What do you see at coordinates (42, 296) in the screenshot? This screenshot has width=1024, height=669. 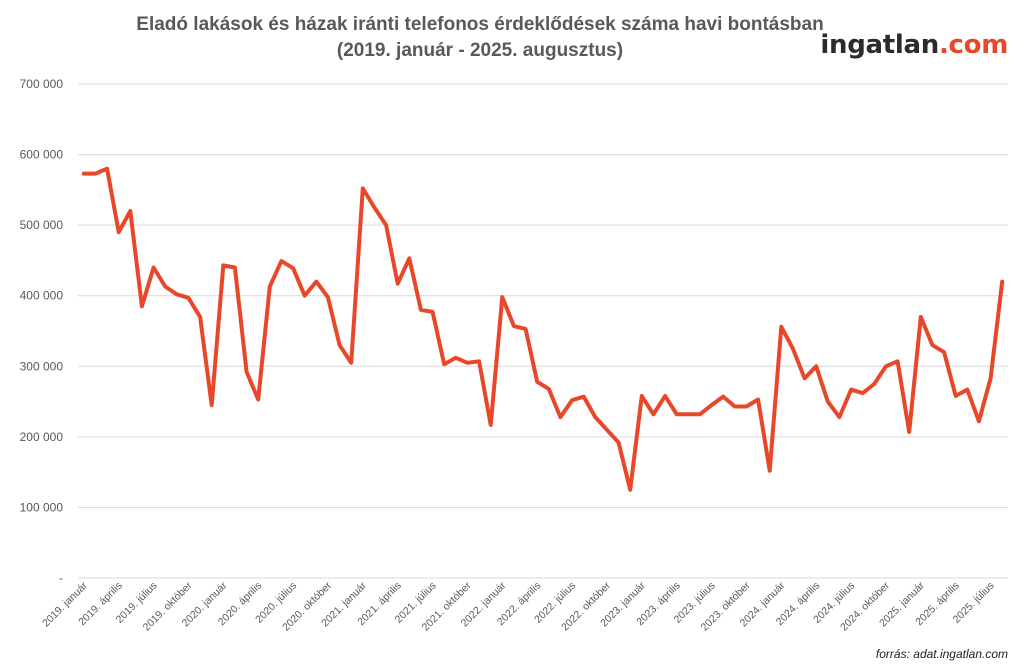 I see `y-tick-label: 400 000` at bounding box center [42, 296].